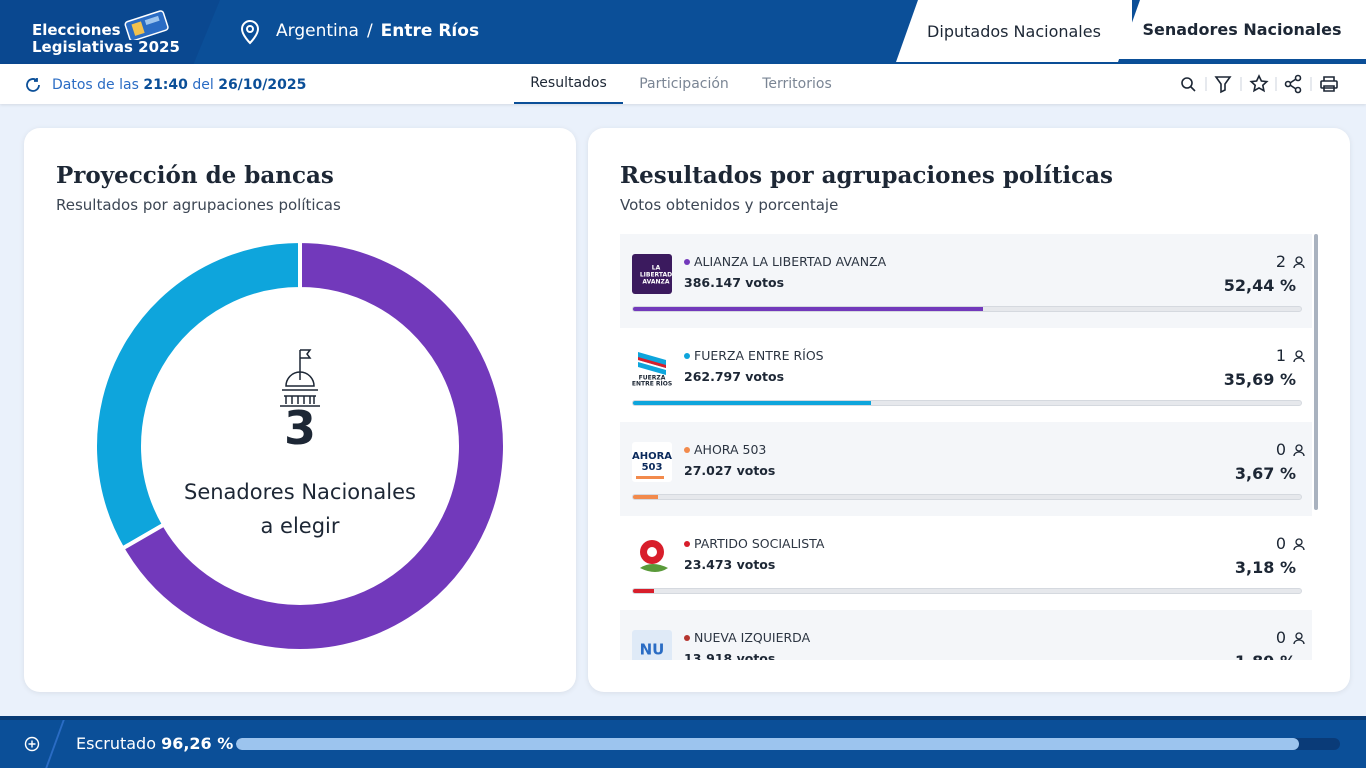 Image resolution: width=1366 pixels, height=768 pixels. What do you see at coordinates (95, 85) in the screenshot?
I see `update-prefix: Datos de las` at bounding box center [95, 85].